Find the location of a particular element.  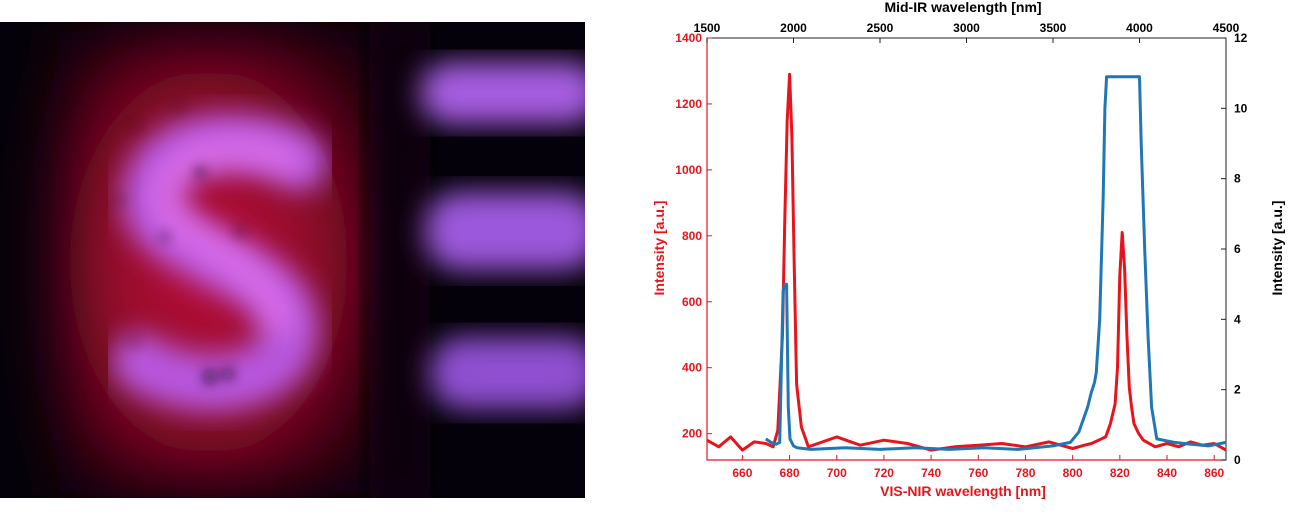

x-tick-label: 700 is located at coordinates (837, 473).